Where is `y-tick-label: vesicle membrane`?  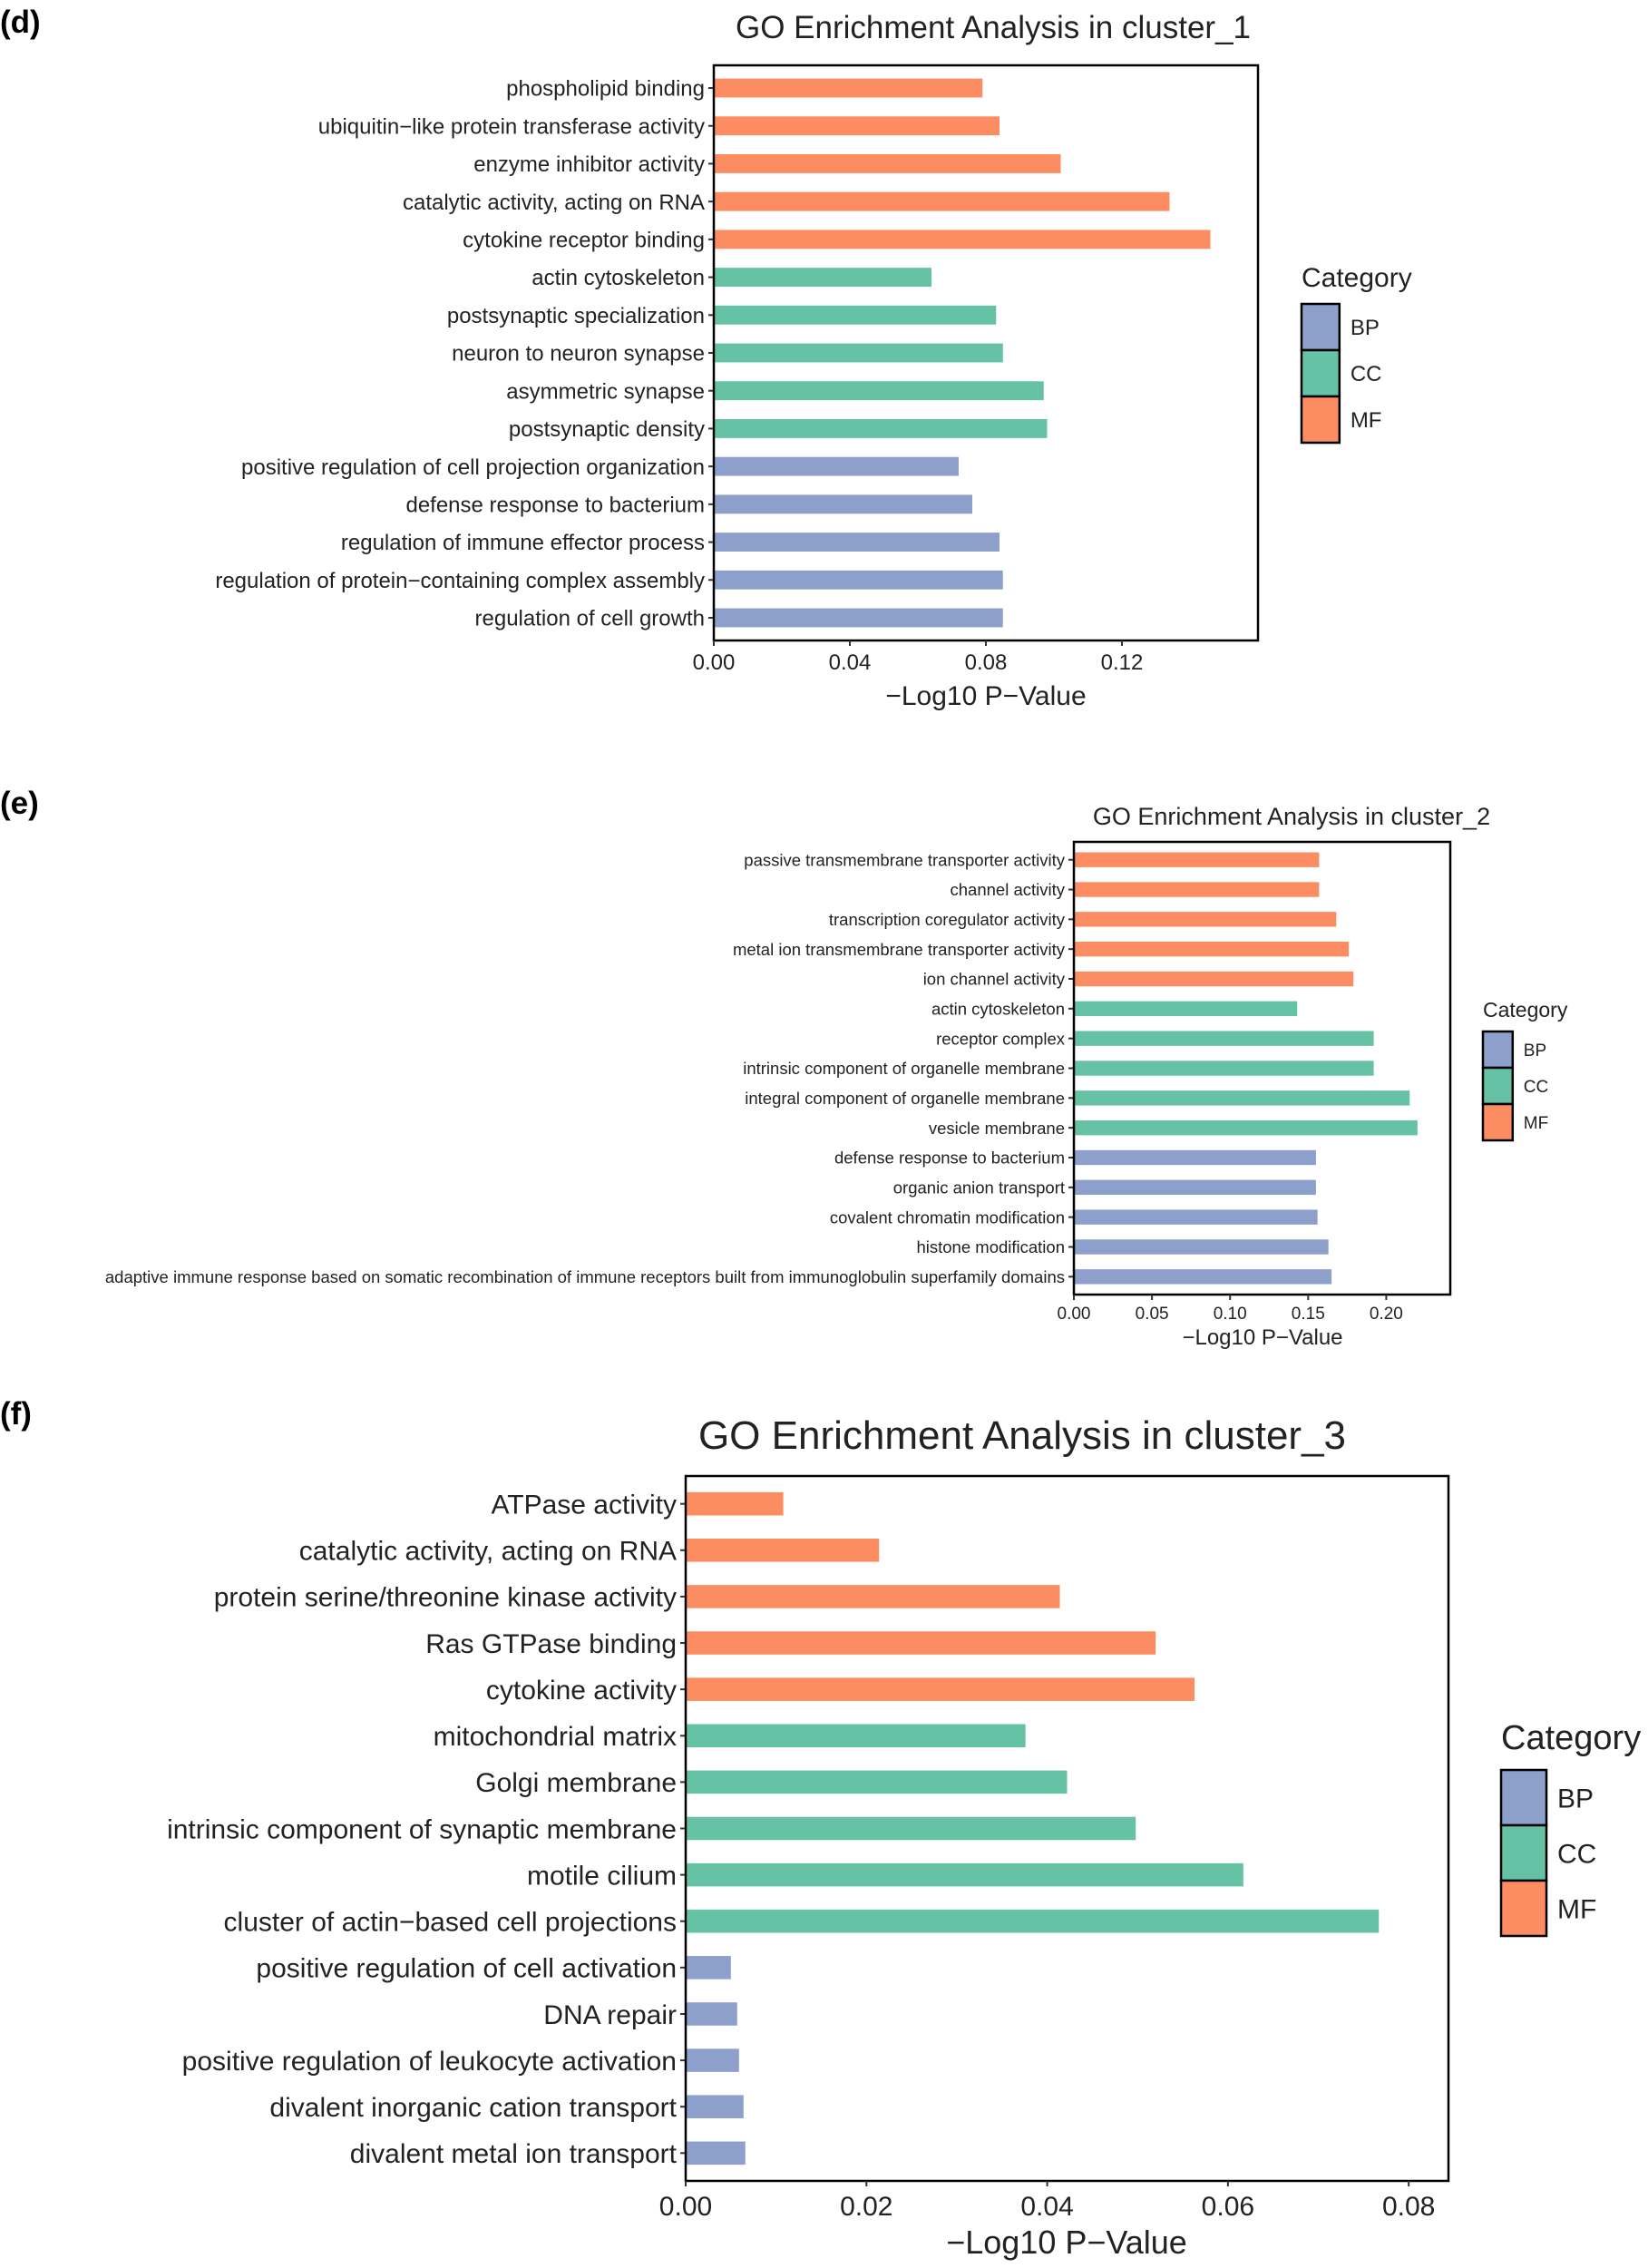 y-tick-label: vesicle membrane is located at coordinates (997, 1129).